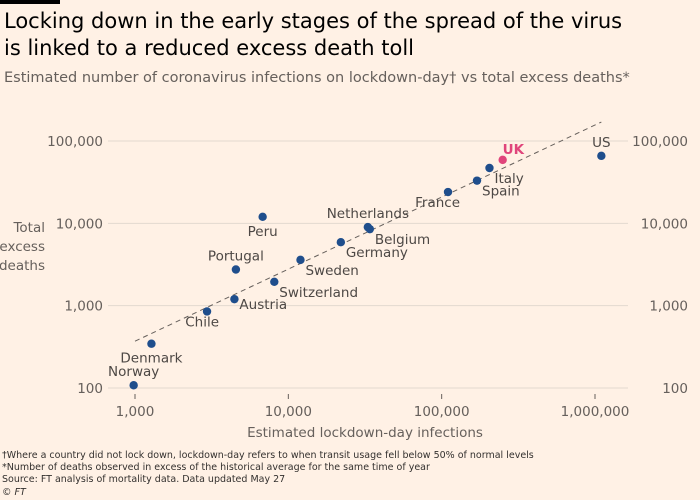 The height and width of the screenshot is (500, 700). I want to click on point-denmark, so click(151, 343).